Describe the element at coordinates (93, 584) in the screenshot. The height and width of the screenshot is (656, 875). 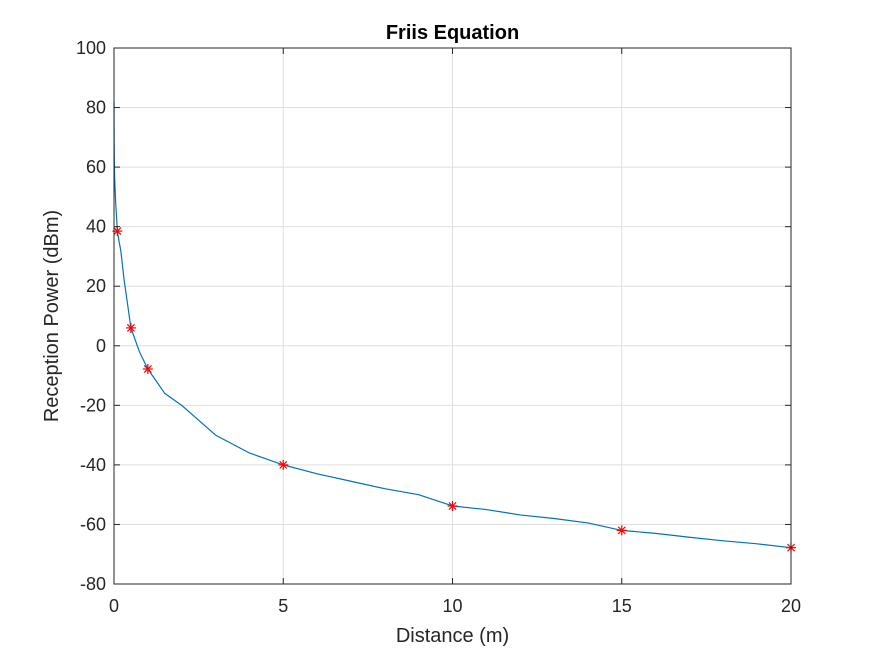
I see `y-tick-label: -80` at that location.